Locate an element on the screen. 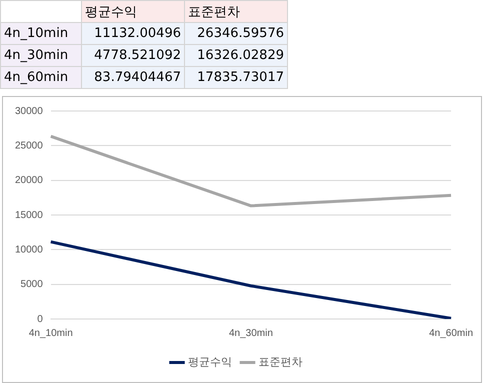 This screenshot has width=484, height=383. y-tick-label: 5000 is located at coordinates (32, 284).